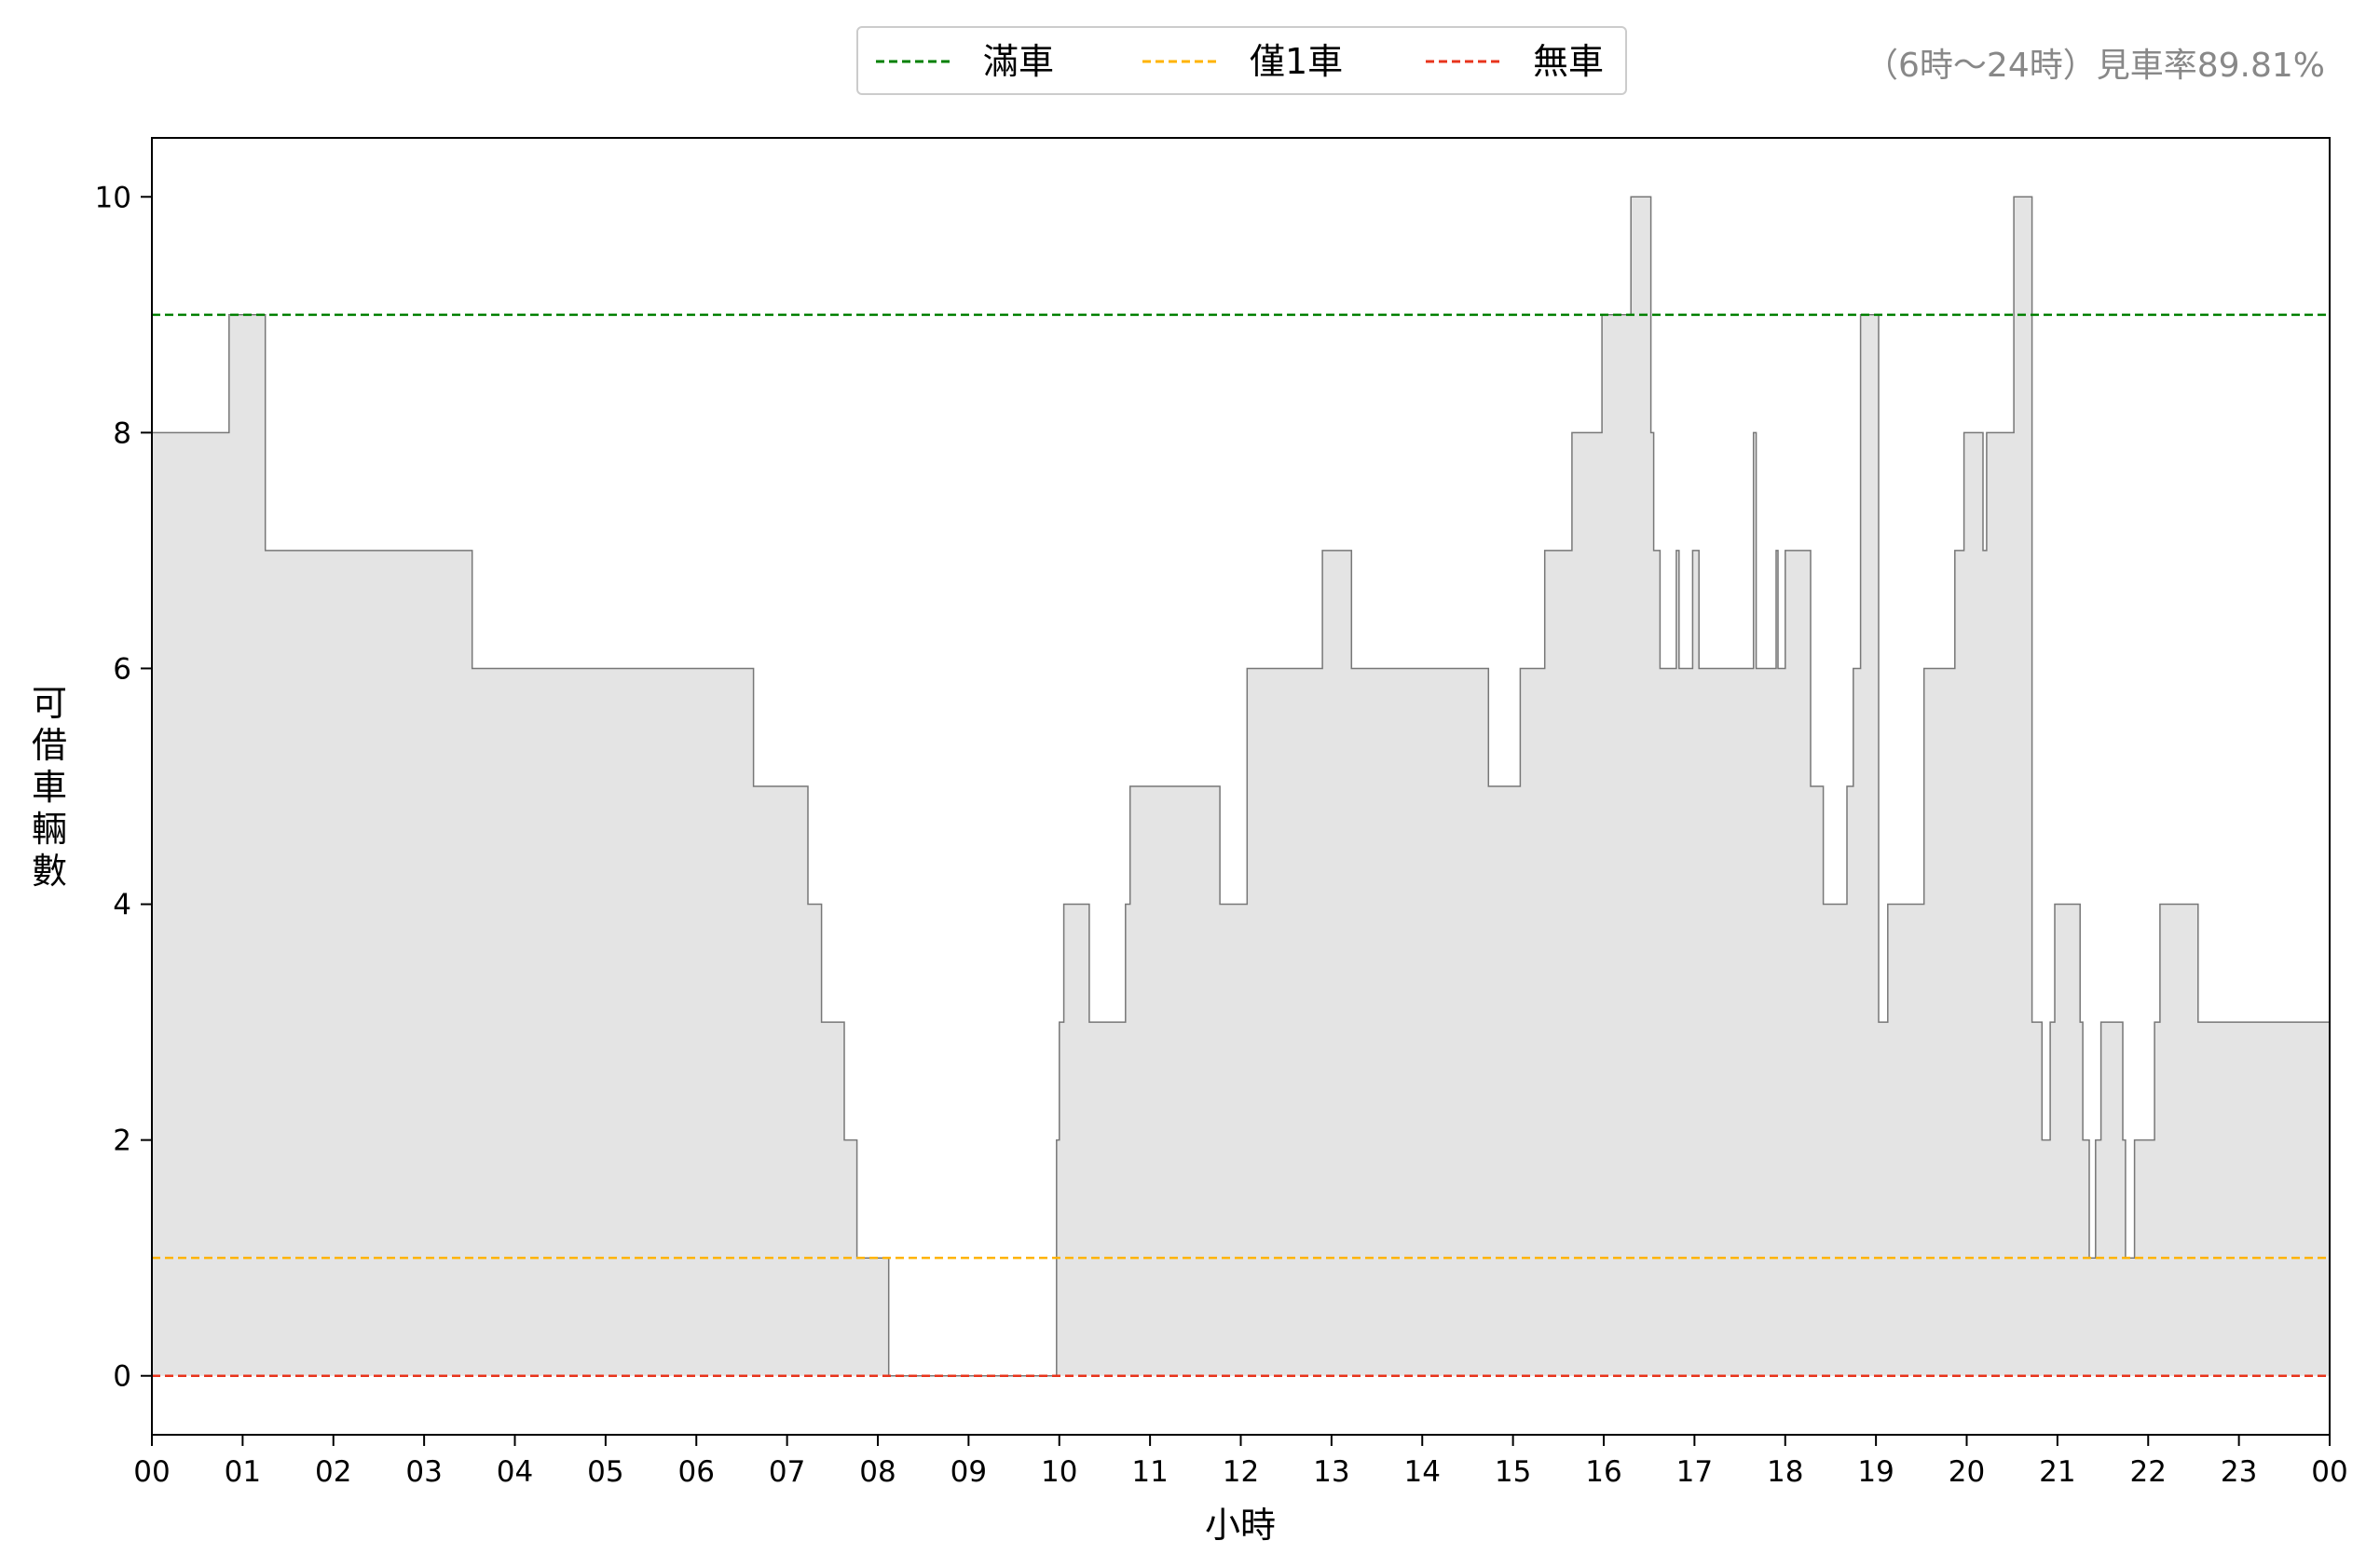 The height and width of the screenshot is (1568, 2366). I want to click on legend-label-1: 僅1車, so click(1296, 61).